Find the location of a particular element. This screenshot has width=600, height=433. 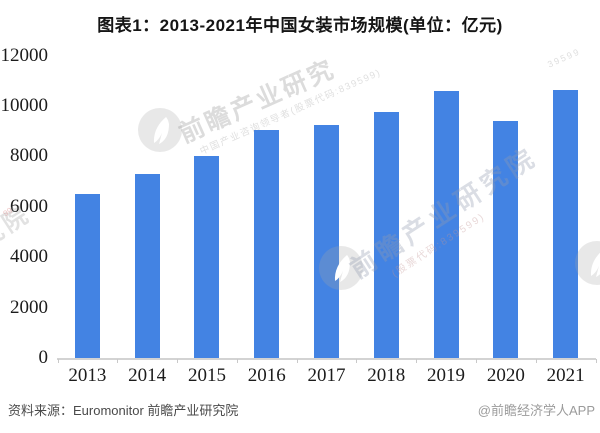

x-axis-category-label: 2020 is located at coordinates (505, 375).